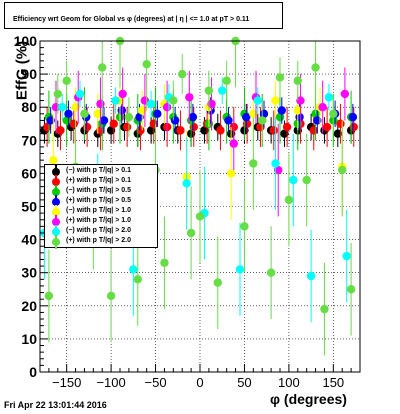 The width and height of the screenshot is (400, 414). Describe the element at coordinates (55, 405) in the screenshot. I see `timestamp-footer: Fri Apr 22 13:01:44 2016` at that location.